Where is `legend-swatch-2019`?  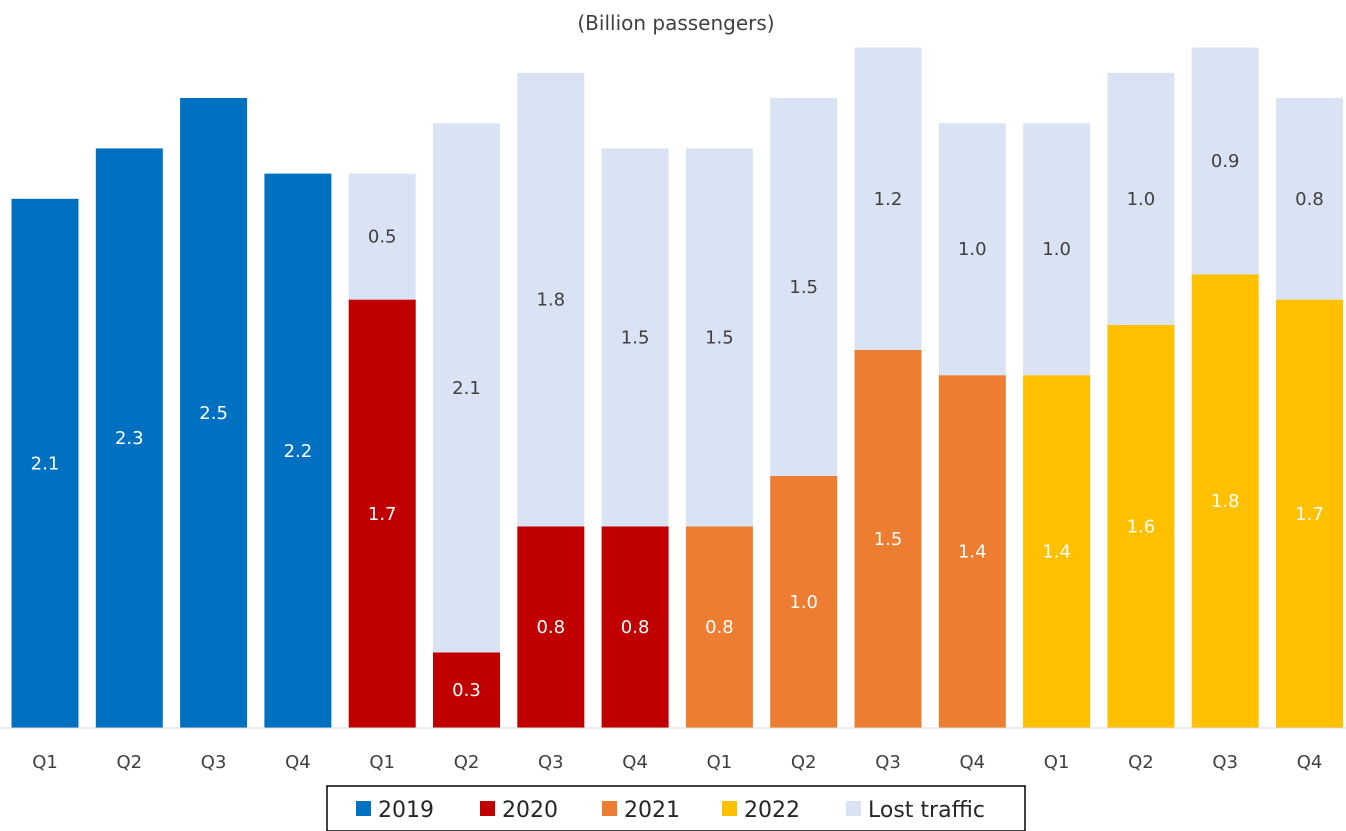
legend-swatch-2019 is located at coordinates (363, 808).